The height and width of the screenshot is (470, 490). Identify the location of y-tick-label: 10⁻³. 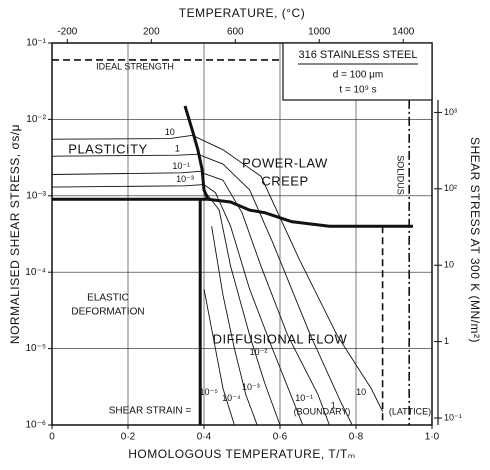
(36, 195).